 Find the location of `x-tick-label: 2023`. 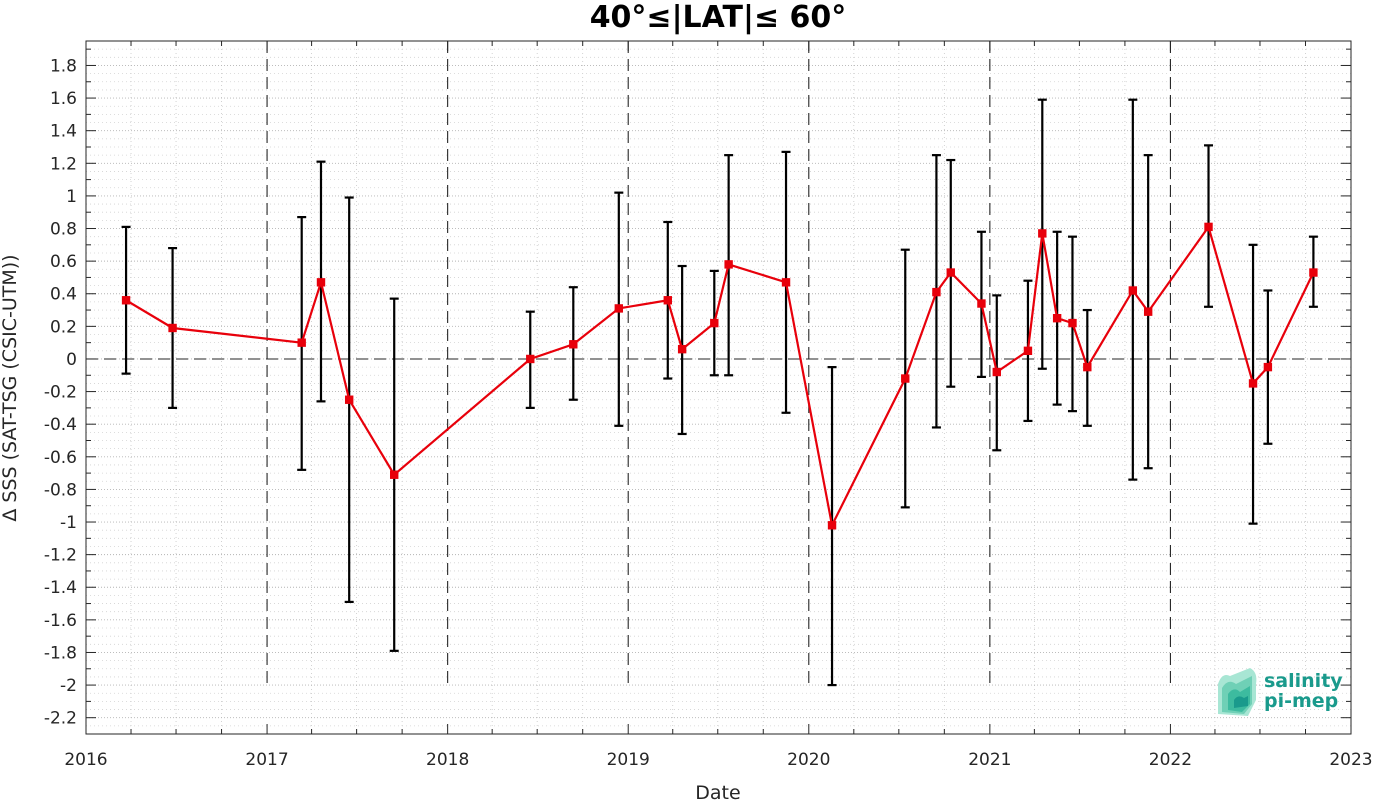

x-tick-label: 2023 is located at coordinates (1350, 760).